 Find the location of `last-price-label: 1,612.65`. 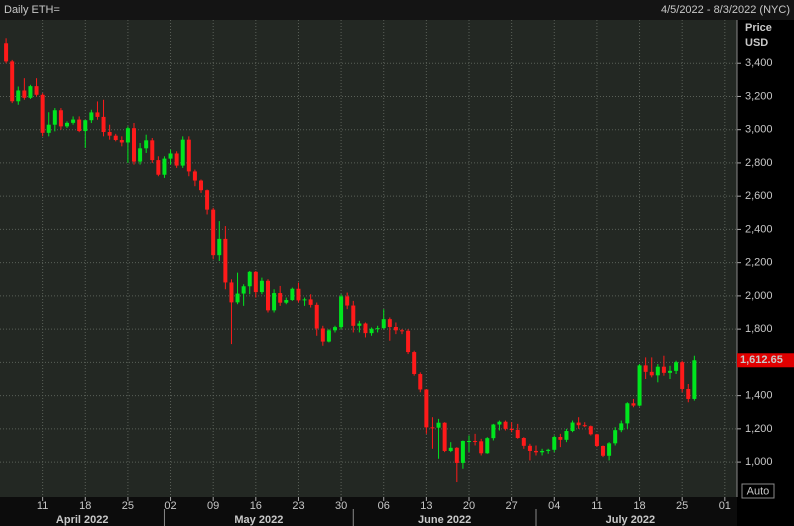

last-price-label: 1,612.65 is located at coordinates (761, 360).